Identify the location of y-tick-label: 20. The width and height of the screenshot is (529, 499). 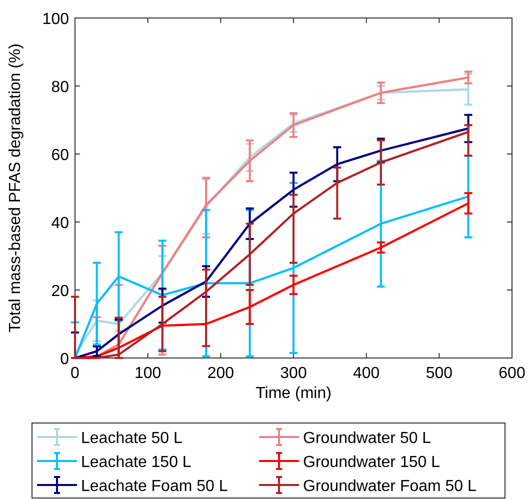
(60, 291).